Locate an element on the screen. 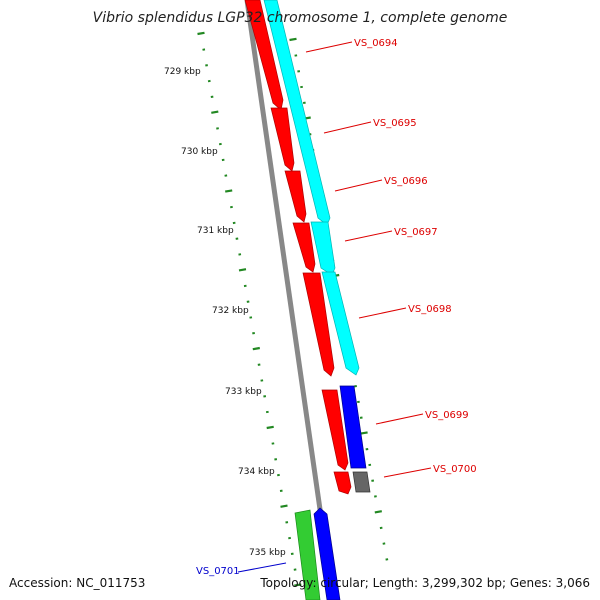 The height and width of the screenshot is (600, 600). leader-vs0701 is located at coordinates (262, 567).